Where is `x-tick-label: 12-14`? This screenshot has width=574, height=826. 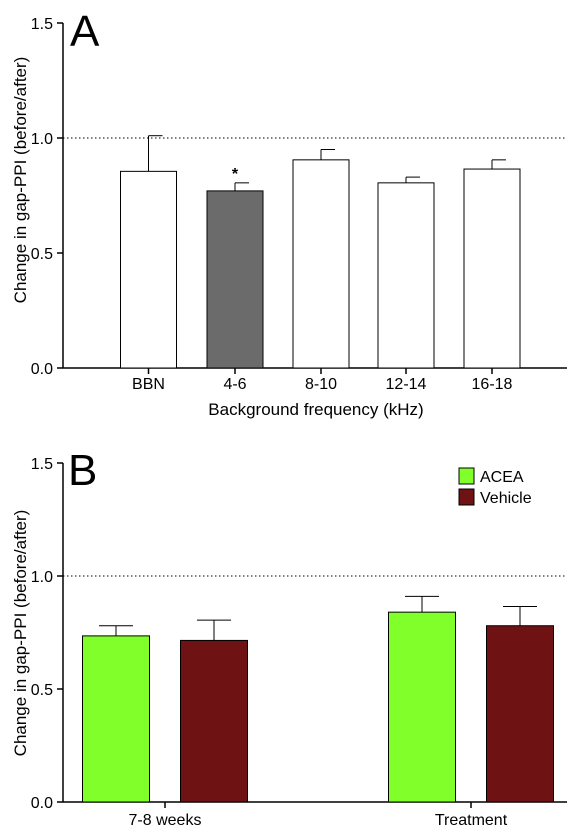 x-tick-label: 12-14 is located at coordinates (406, 384).